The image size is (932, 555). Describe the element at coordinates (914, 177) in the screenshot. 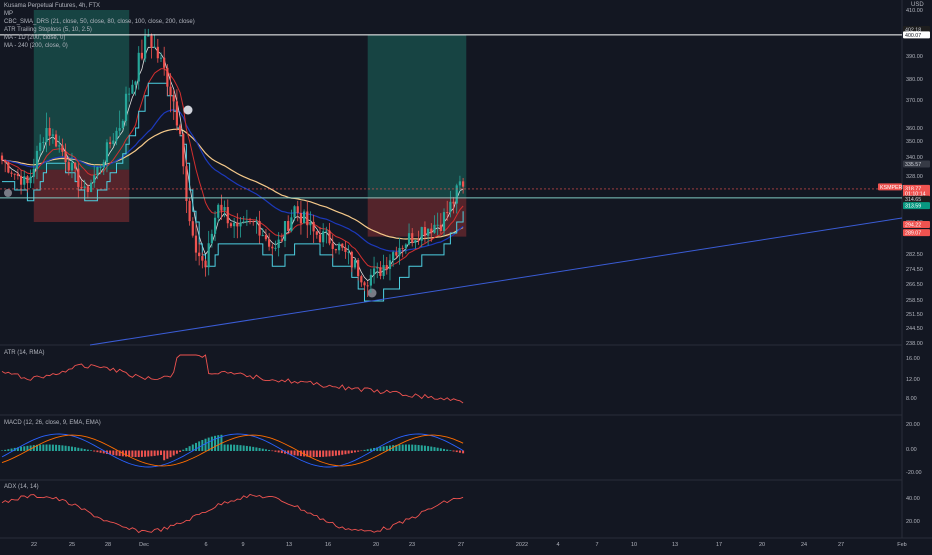

I see `price-tick-label: 328.00` at that location.